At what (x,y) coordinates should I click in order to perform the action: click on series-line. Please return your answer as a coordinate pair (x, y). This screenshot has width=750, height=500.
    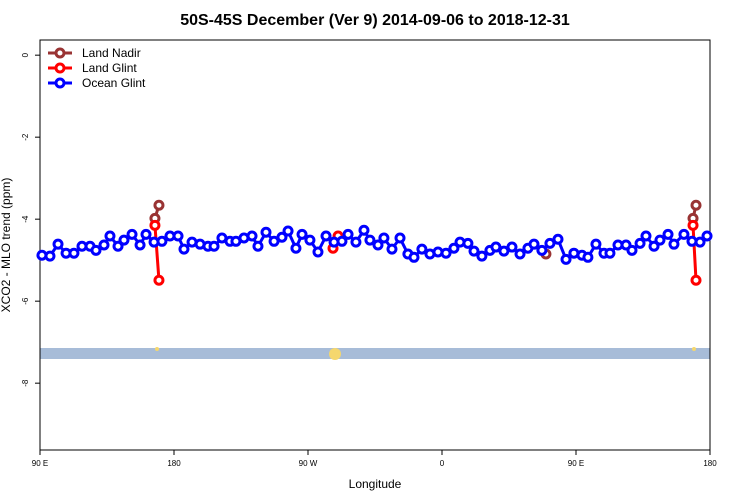
    Looking at the image, I should click on (425, 211).